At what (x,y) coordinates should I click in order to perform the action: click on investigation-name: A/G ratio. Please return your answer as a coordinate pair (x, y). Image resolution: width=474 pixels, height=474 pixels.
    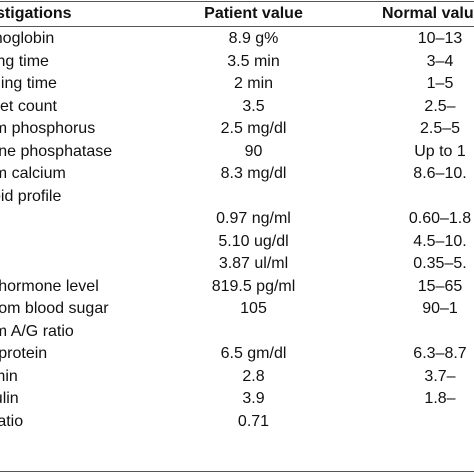
    Looking at the image, I should click on (12, 421).